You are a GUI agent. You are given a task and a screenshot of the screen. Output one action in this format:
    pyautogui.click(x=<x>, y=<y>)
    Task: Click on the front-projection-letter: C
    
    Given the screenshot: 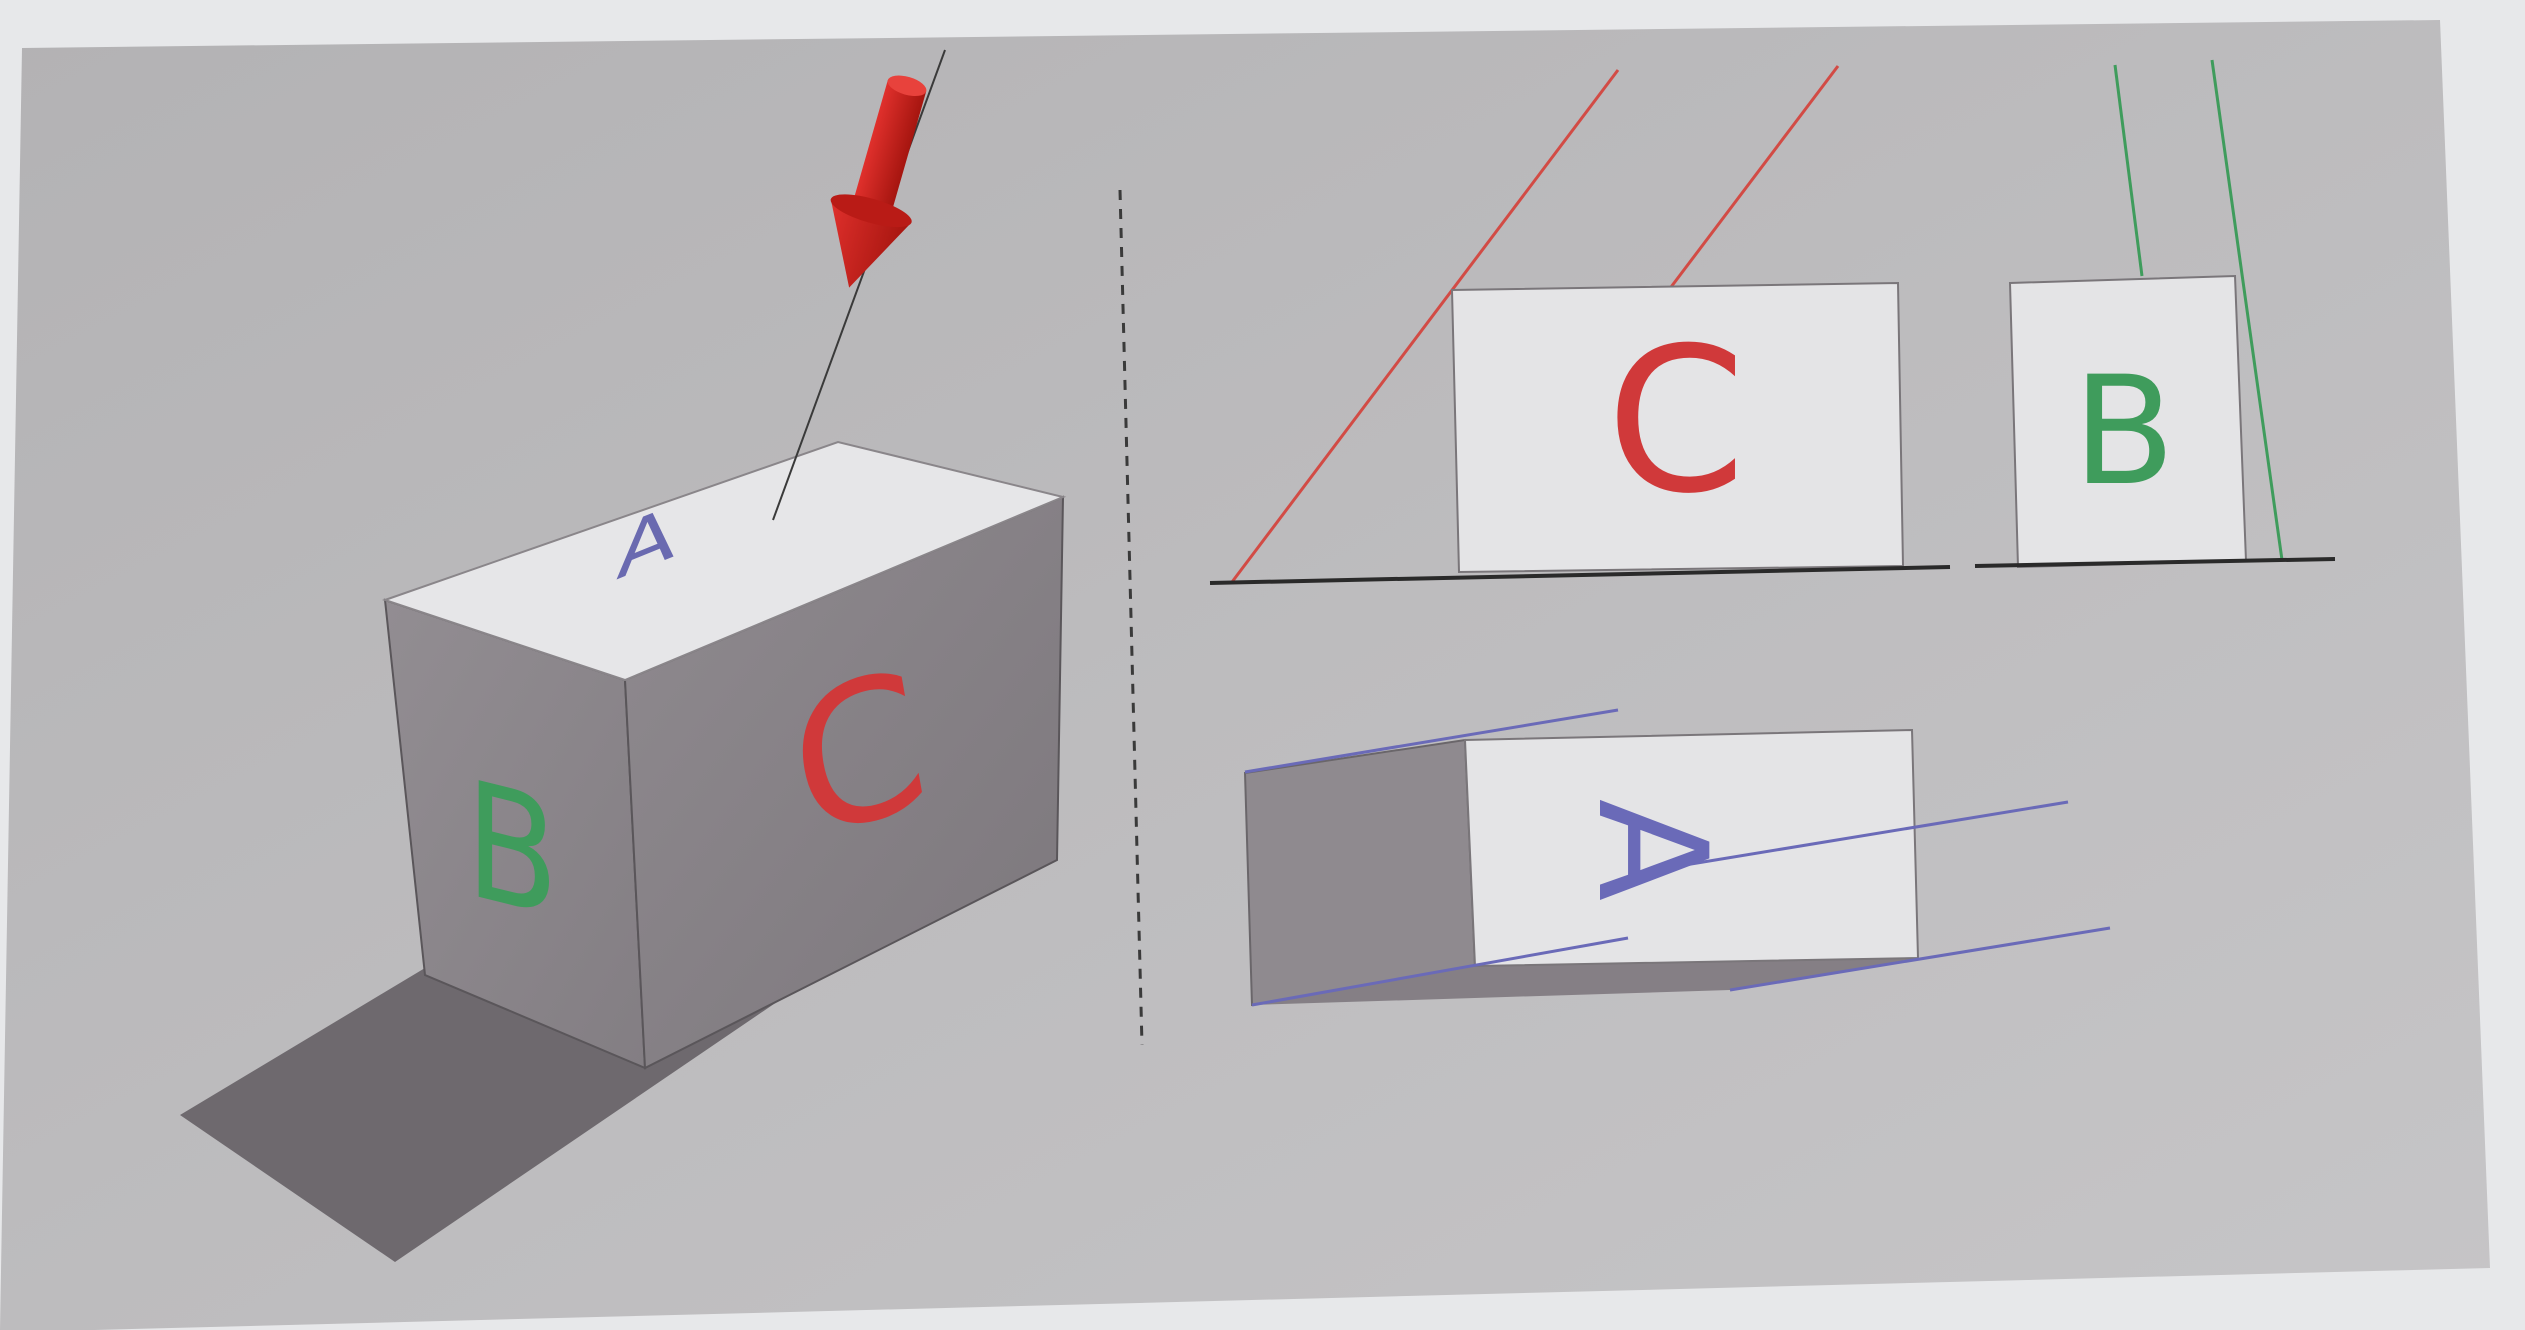 What is the action you would take?
    pyautogui.click(x=1676, y=421)
    